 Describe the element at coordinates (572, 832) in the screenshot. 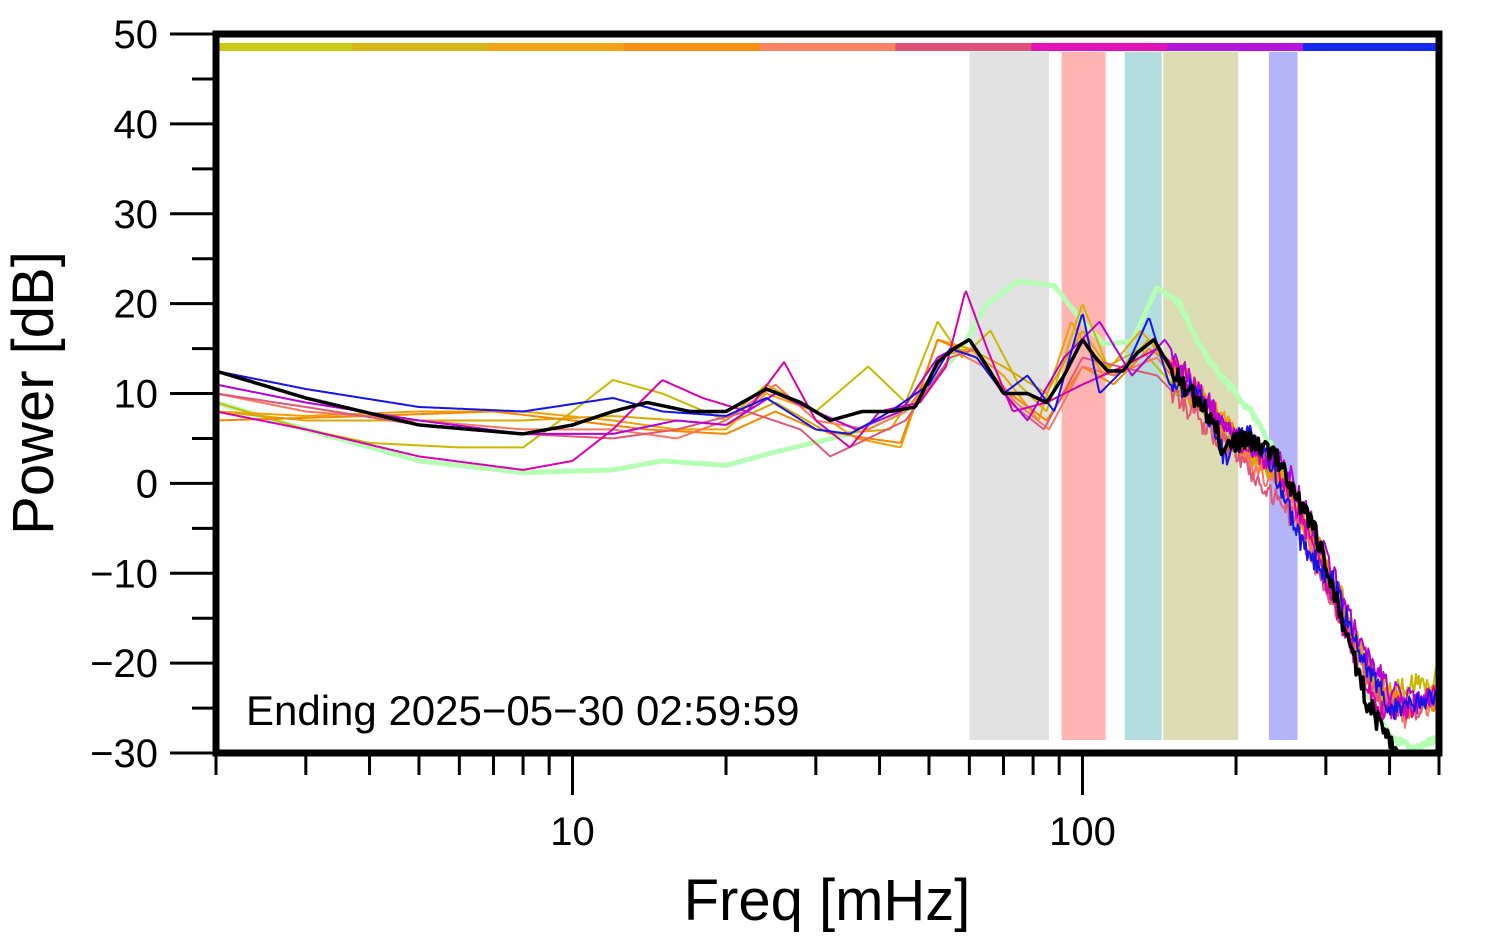

I see `x-tick-label: 10` at that location.